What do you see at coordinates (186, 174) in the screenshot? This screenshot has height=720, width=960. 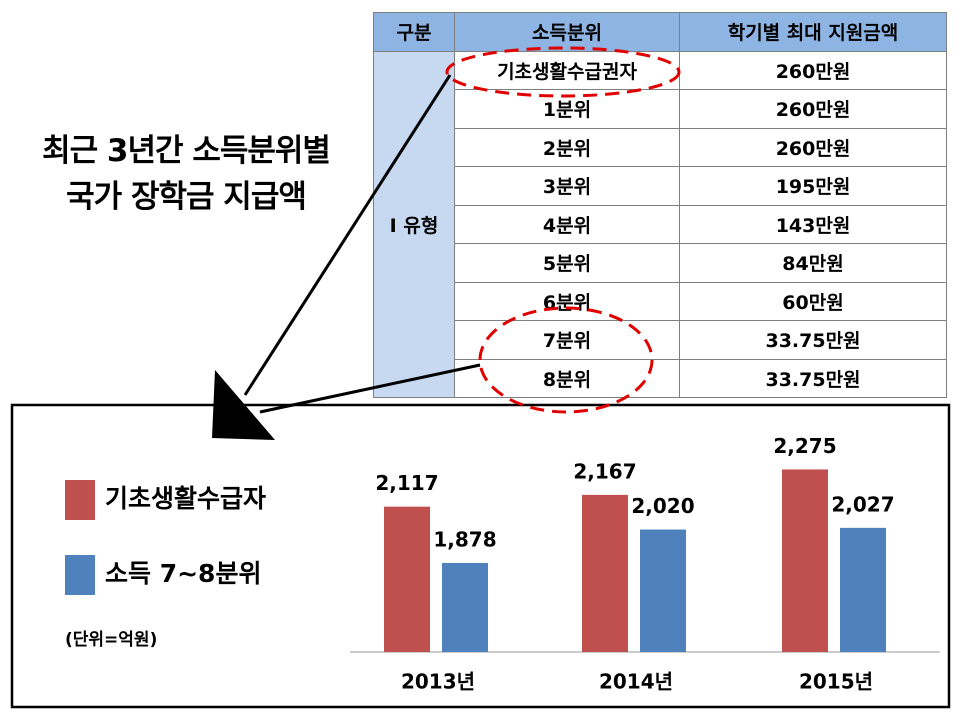 I see `title: 최근 3년간 소득분위별 국가 장학금 지급액` at bounding box center [186, 174].